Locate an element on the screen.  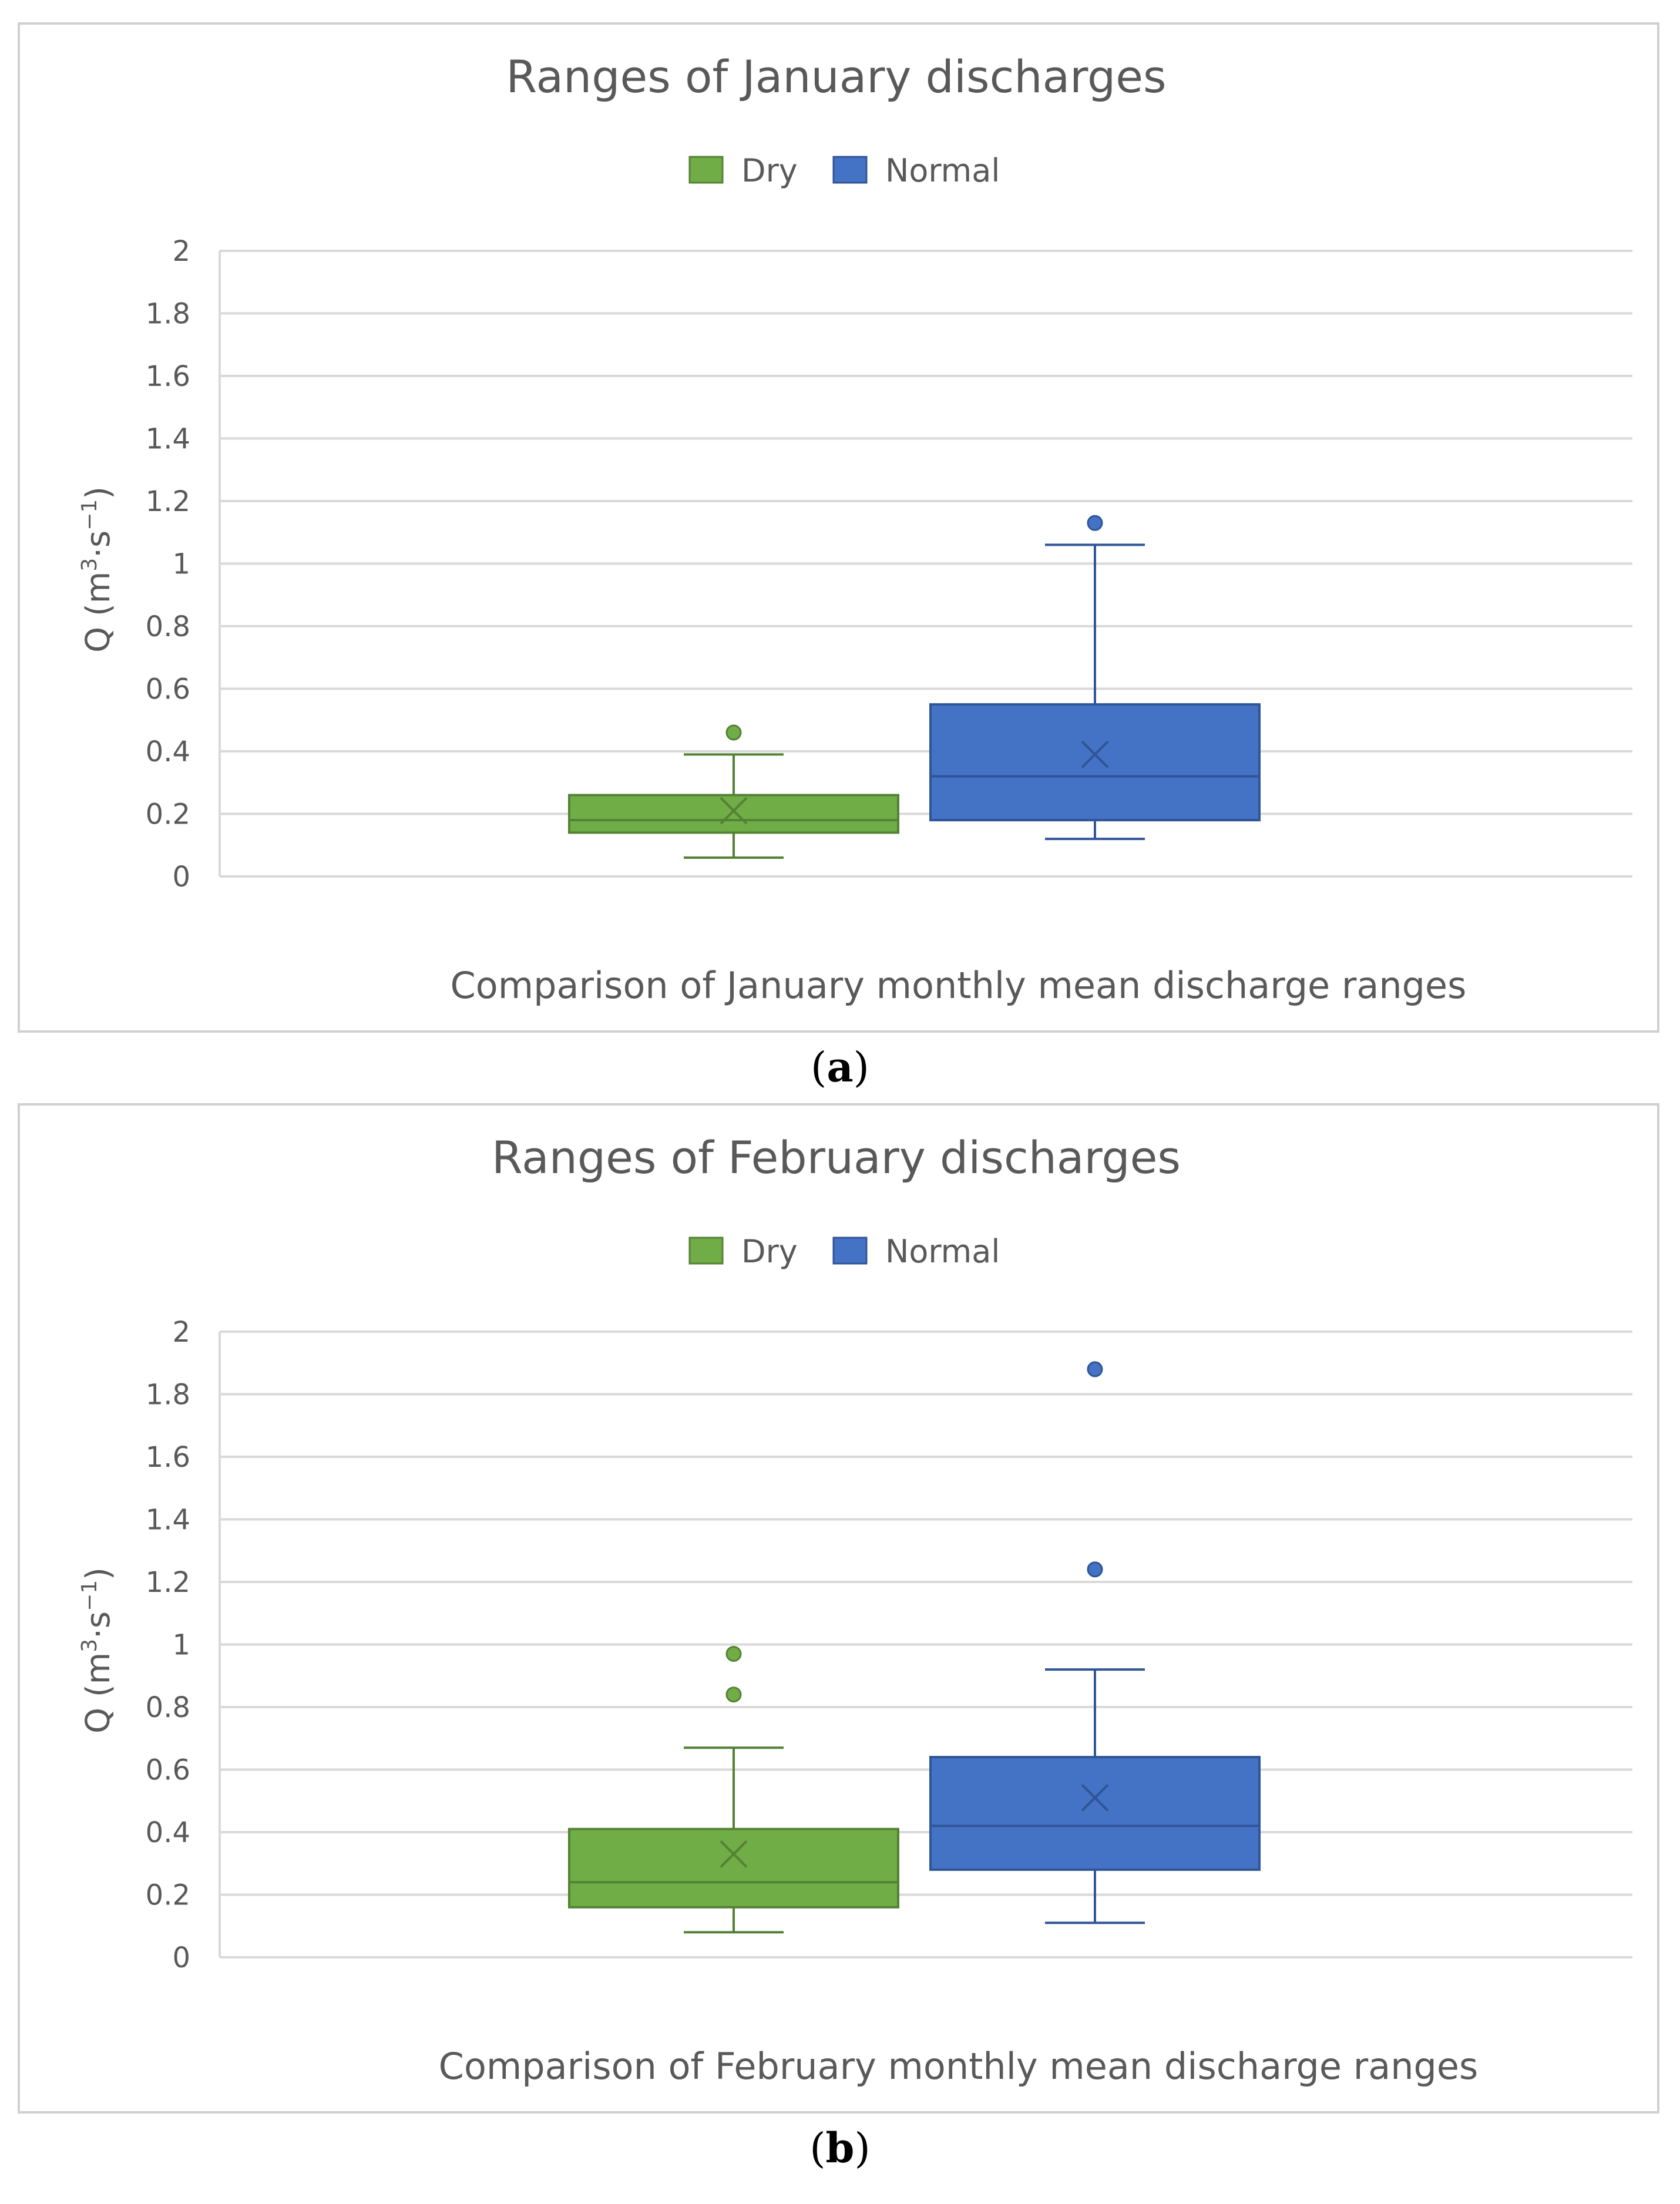
caption-a: (a) is located at coordinates (840, 1067).